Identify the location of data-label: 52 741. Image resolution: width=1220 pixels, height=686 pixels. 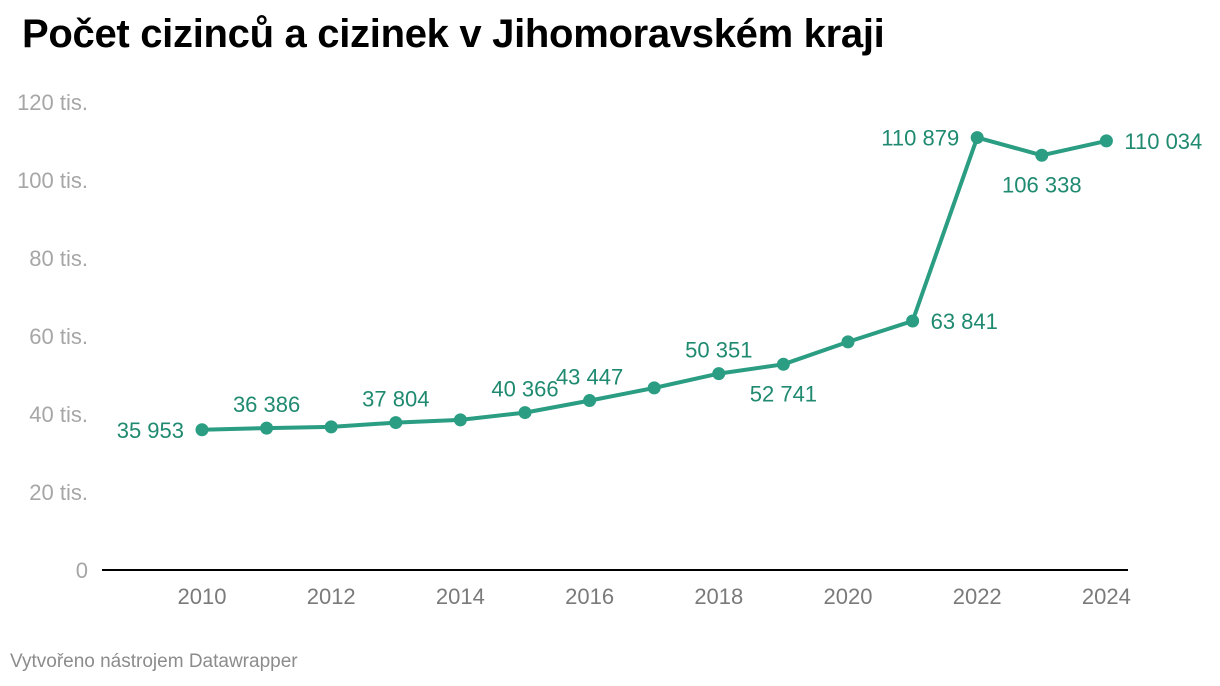
(783, 393).